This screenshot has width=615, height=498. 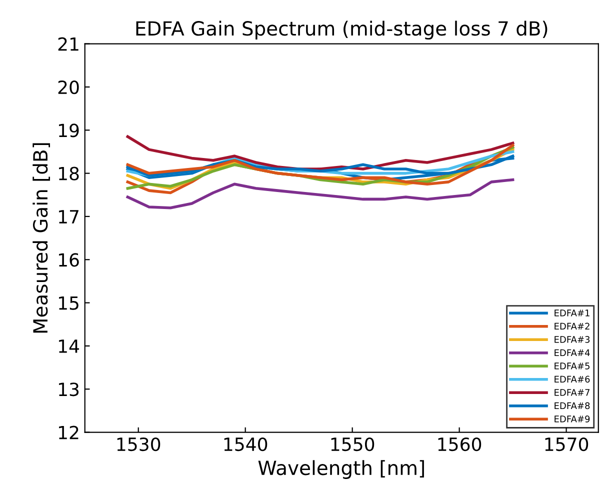 I want to click on x-tick-label: 1550, so click(x=352, y=444).